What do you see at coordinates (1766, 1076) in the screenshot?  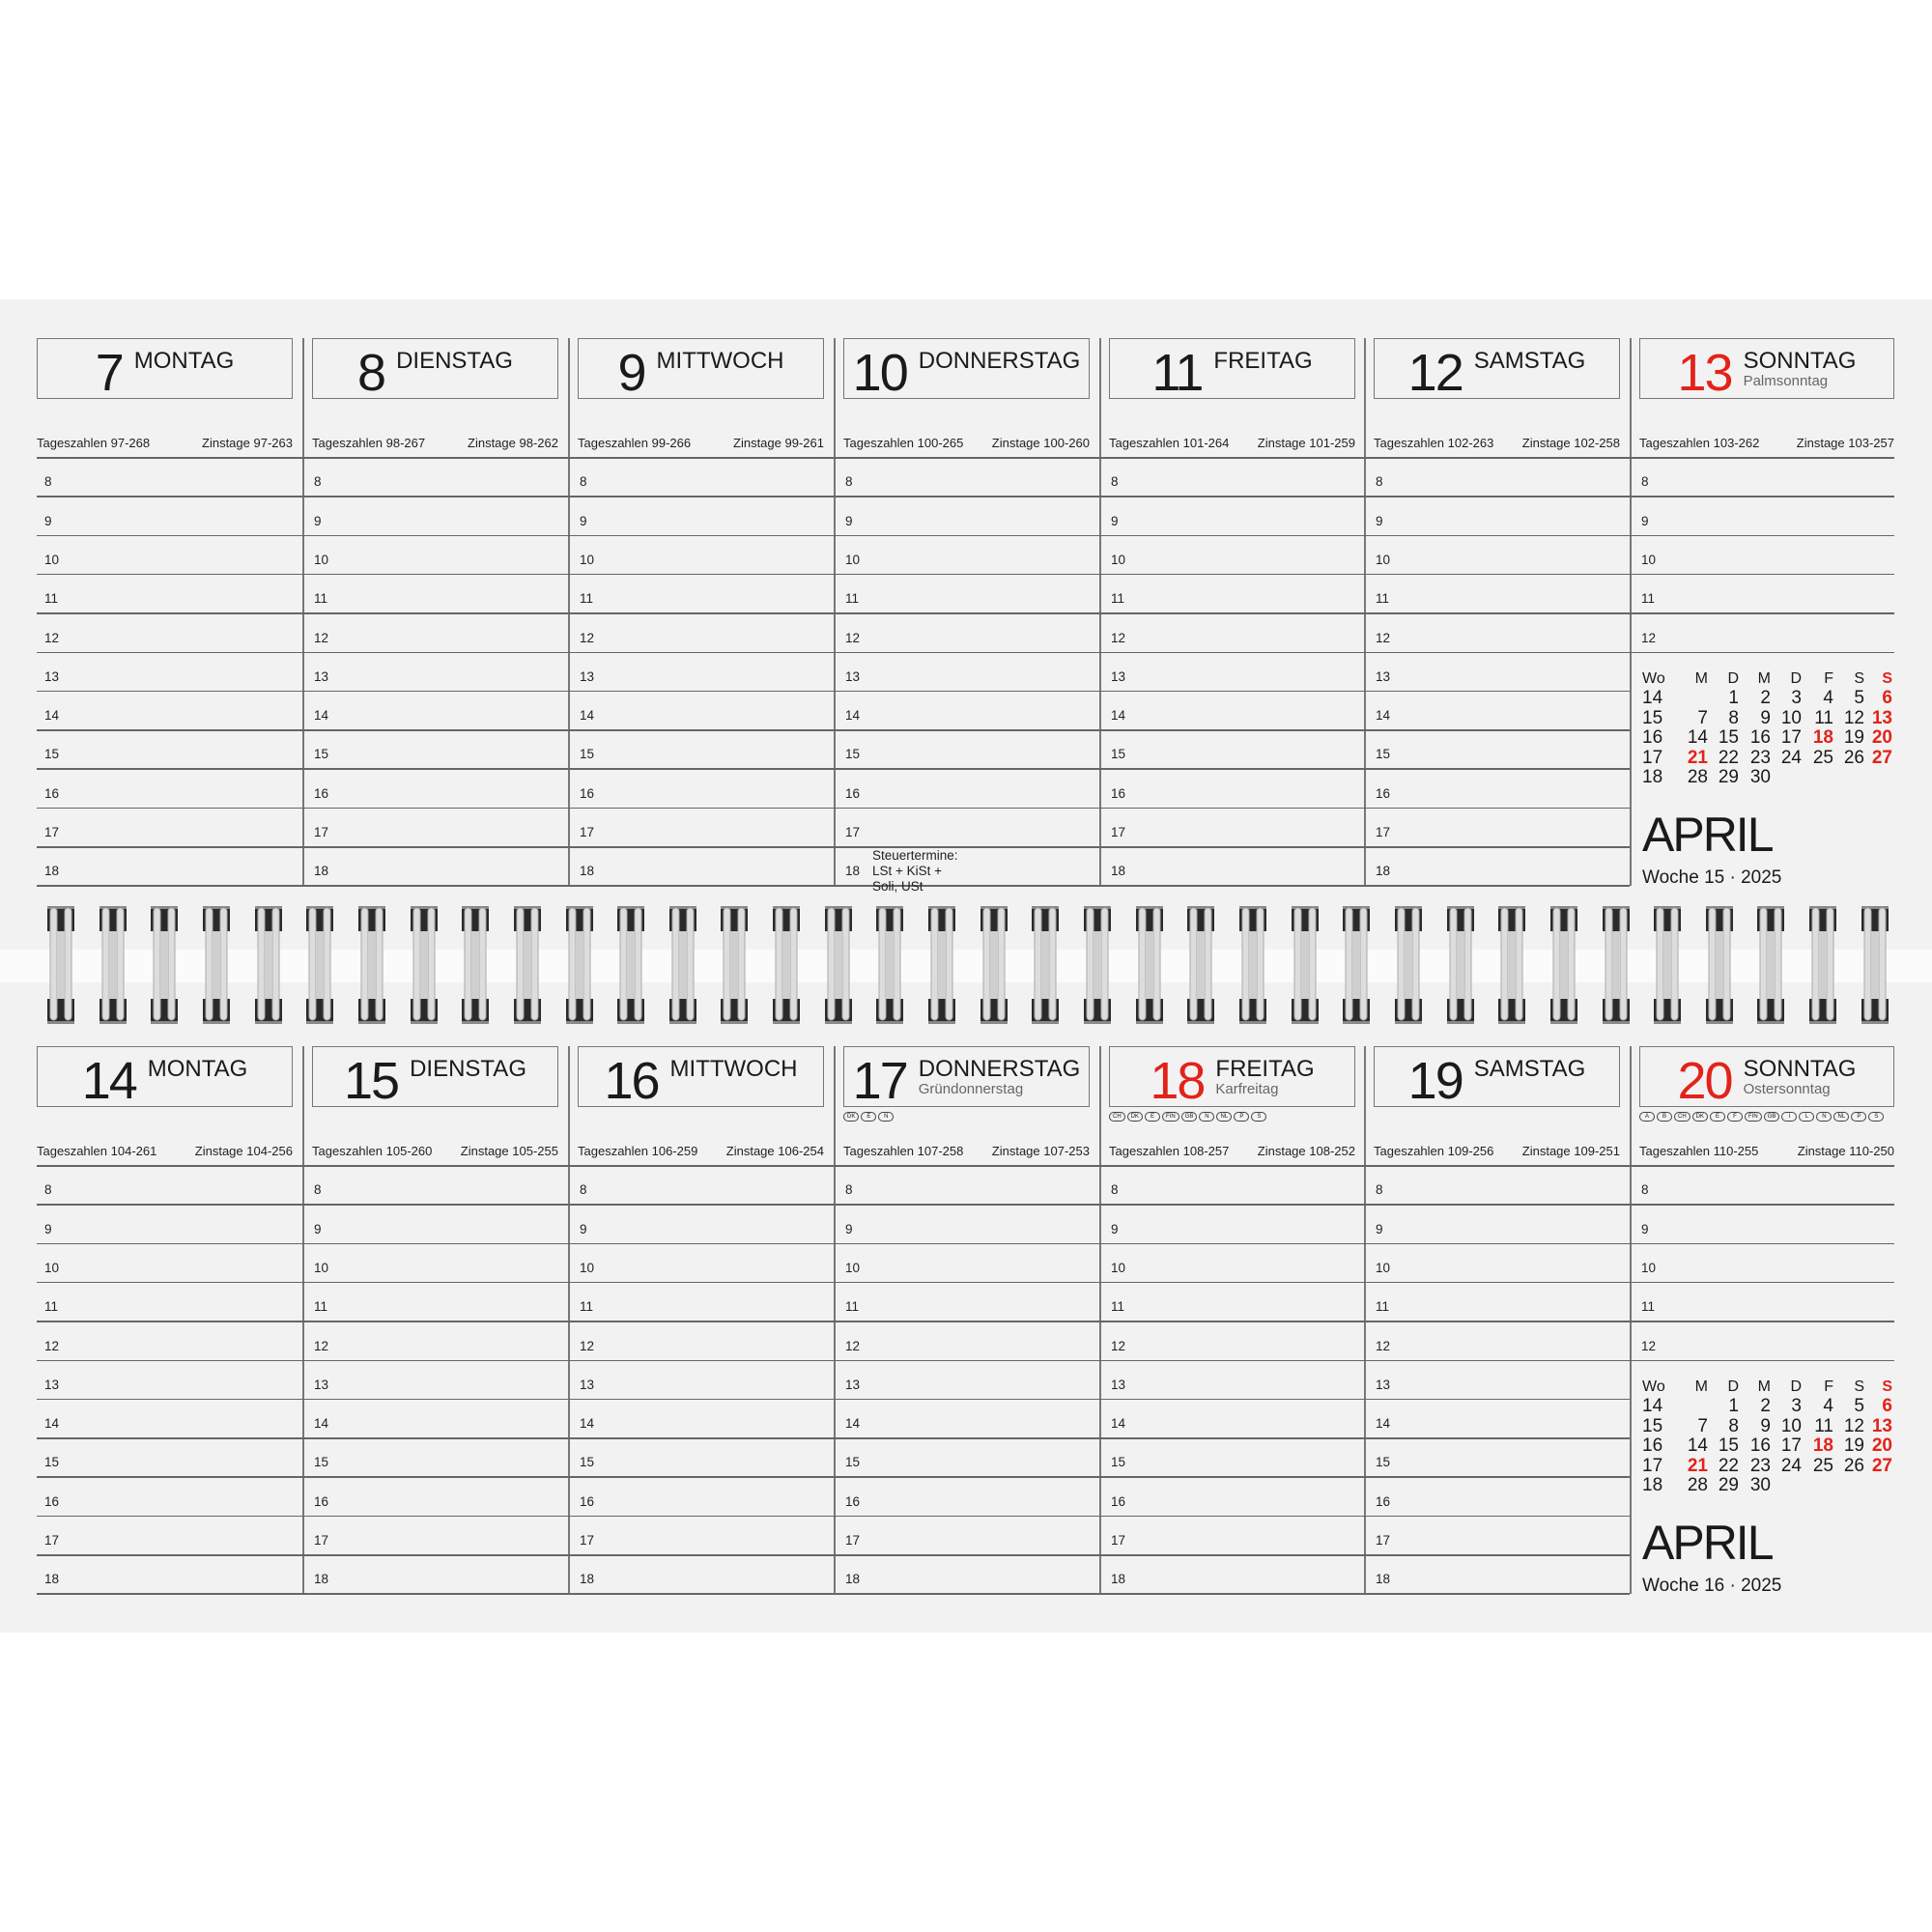 I see `day-header-20: 20 SONNTAG Ostersonntag` at bounding box center [1766, 1076].